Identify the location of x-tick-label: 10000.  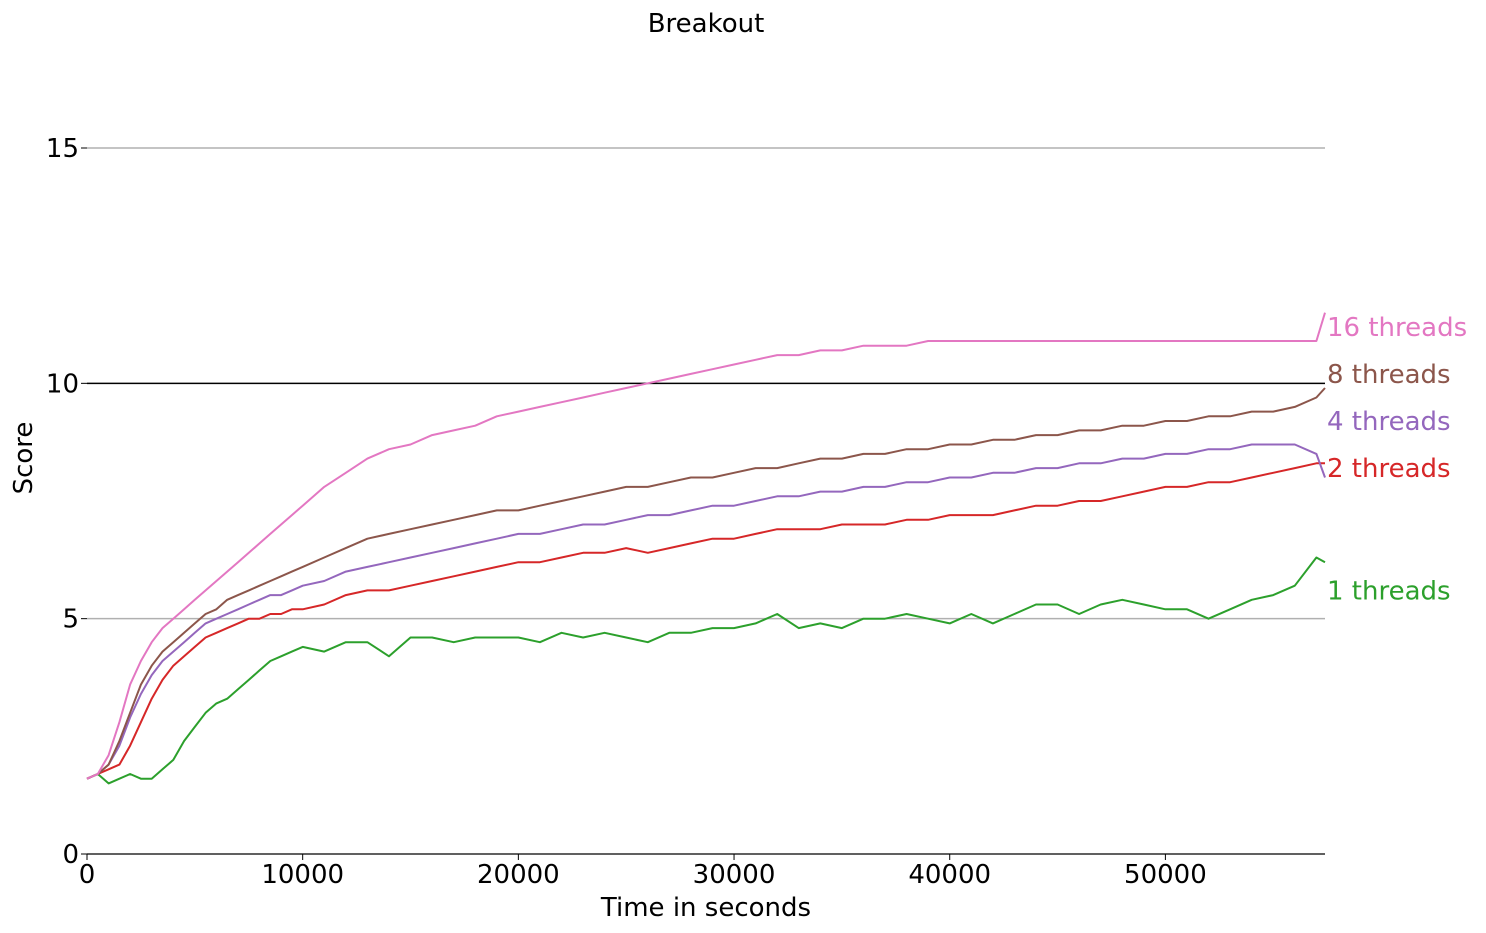
(302, 875).